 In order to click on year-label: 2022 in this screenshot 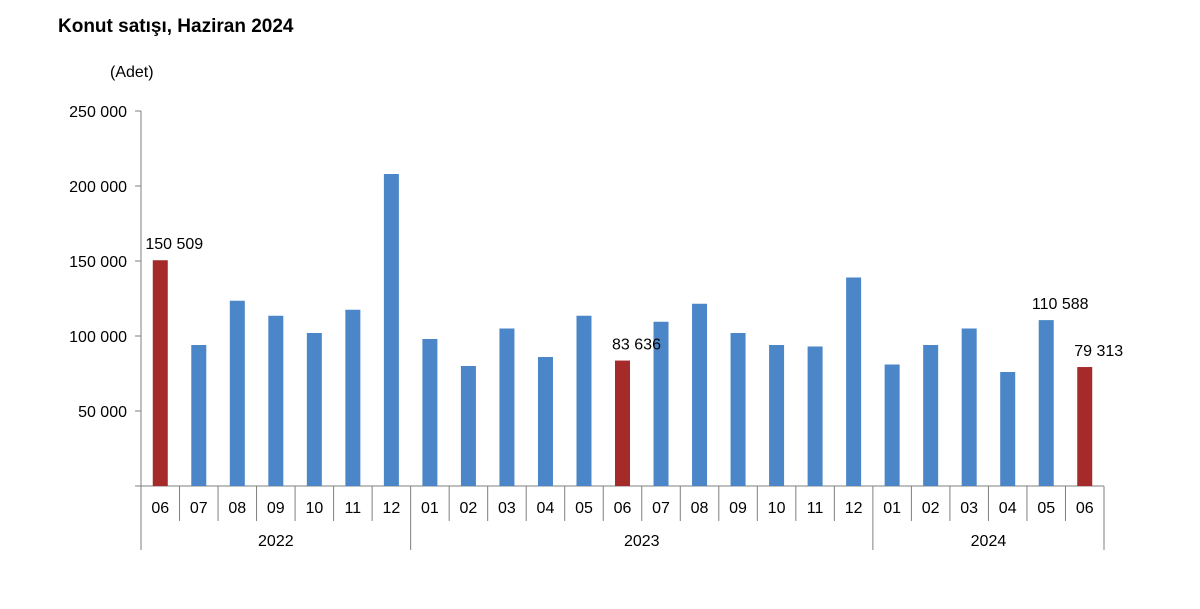, I will do `click(276, 541)`.